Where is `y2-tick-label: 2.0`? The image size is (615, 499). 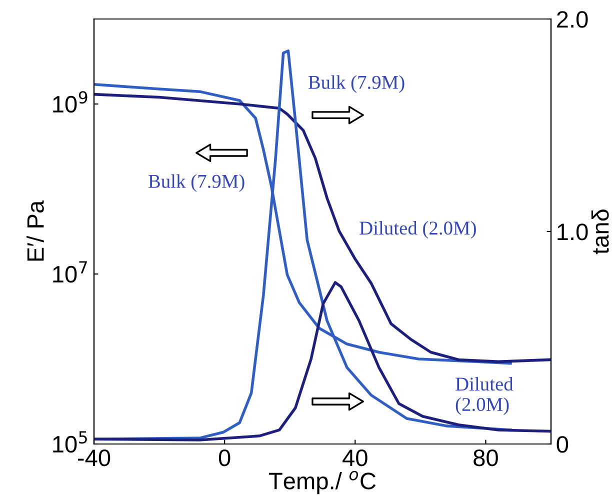 y2-tick-label: 2.0 is located at coordinates (572, 19).